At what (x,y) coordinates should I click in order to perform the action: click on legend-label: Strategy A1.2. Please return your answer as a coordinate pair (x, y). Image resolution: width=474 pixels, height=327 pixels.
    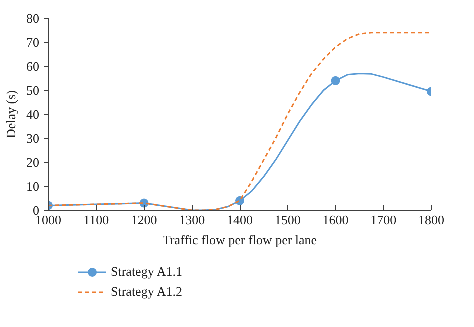
    Looking at the image, I should click on (146, 292).